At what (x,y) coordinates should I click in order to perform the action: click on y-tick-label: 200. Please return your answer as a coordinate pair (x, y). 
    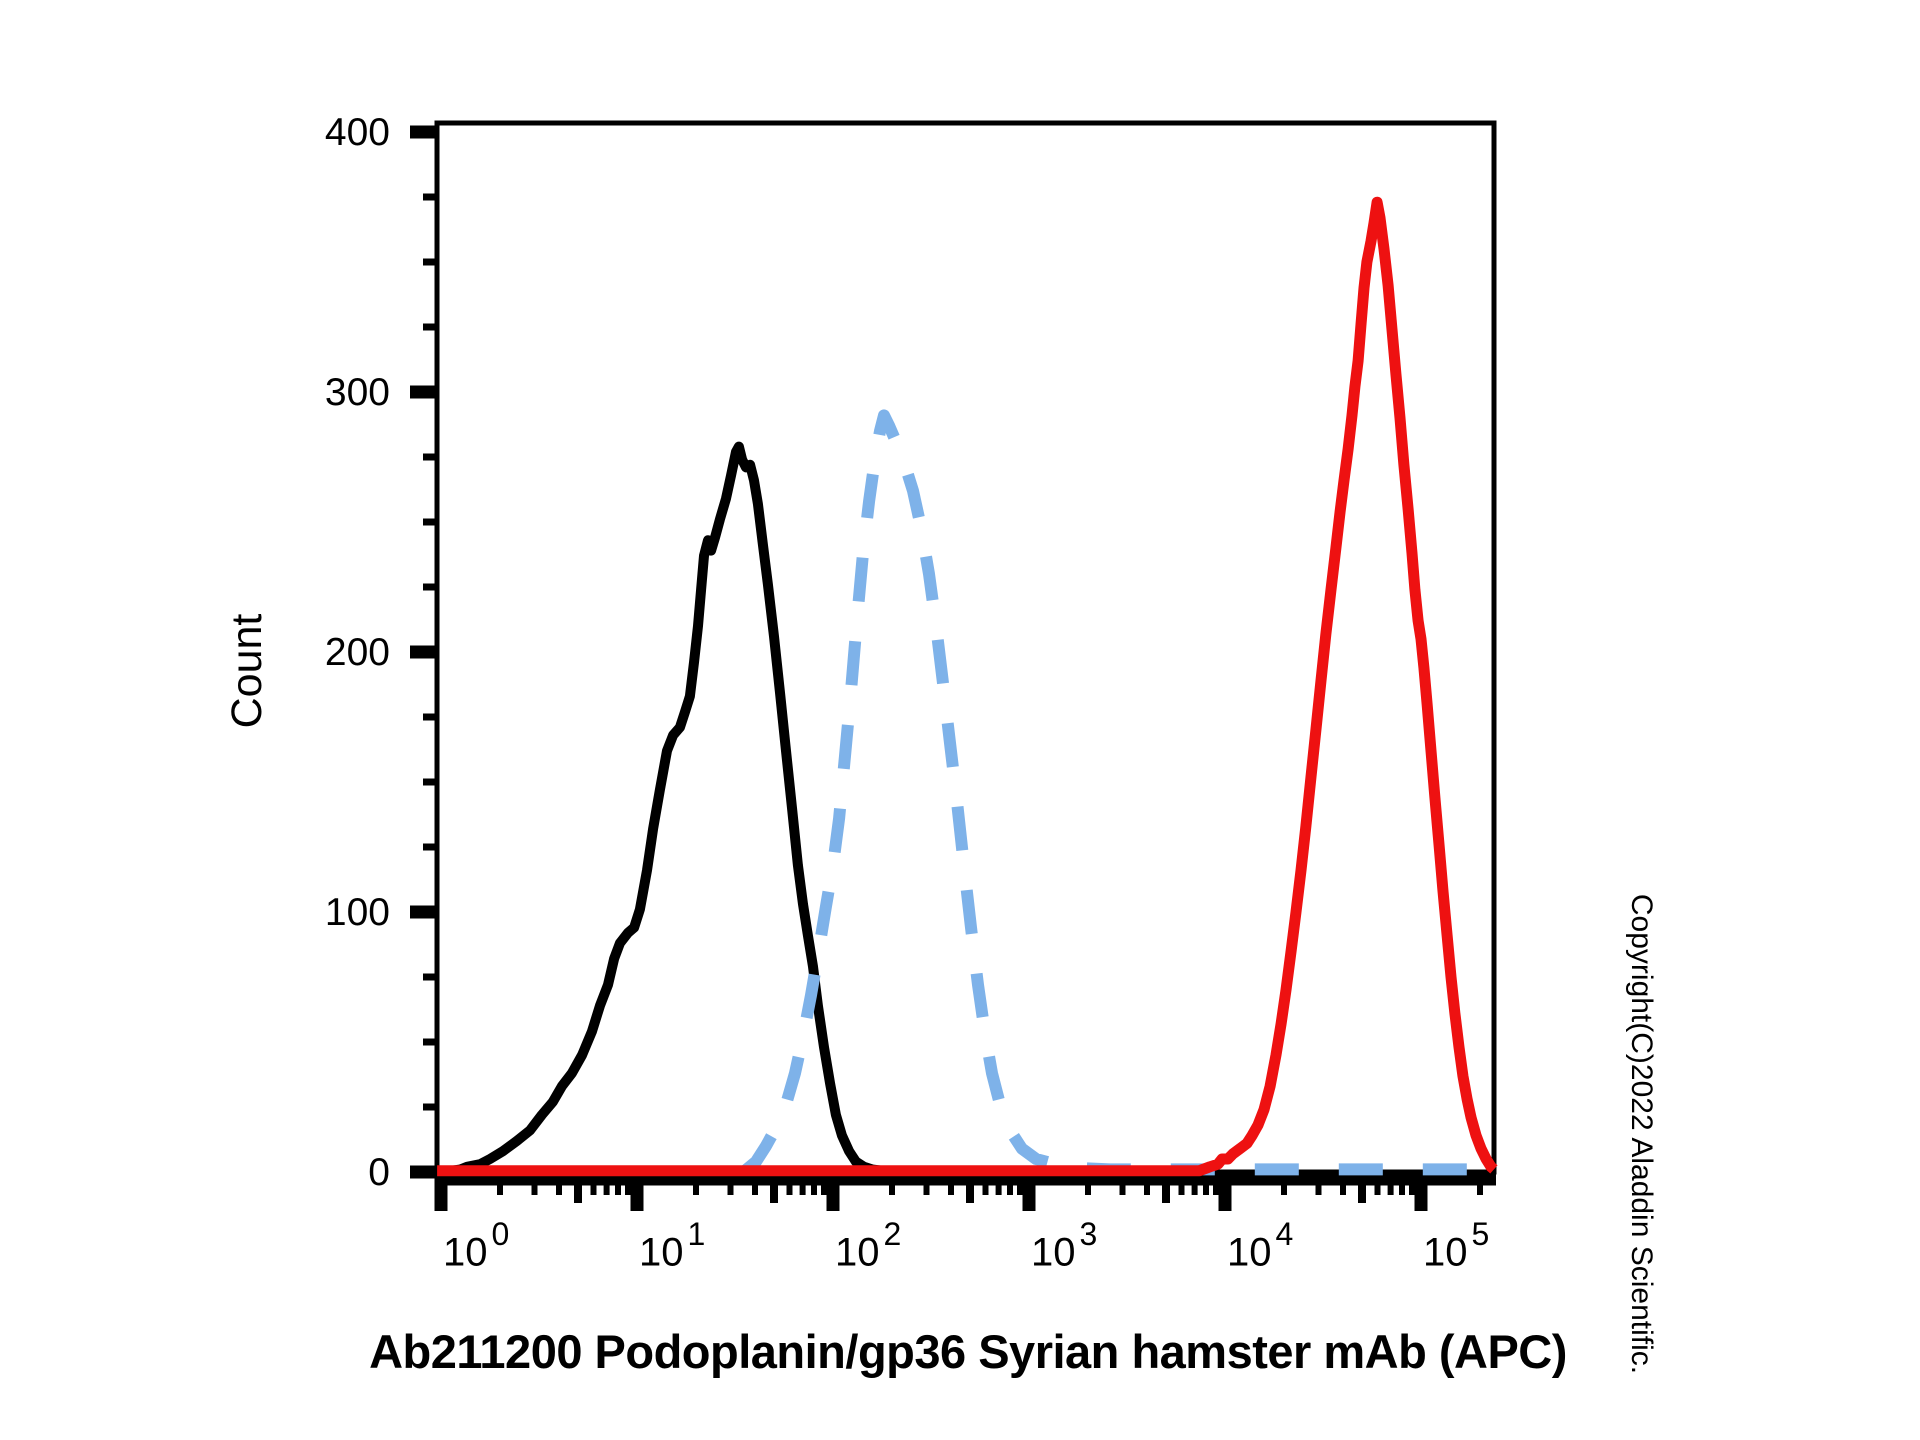
    Looking at the image, I should click on (357, 652).